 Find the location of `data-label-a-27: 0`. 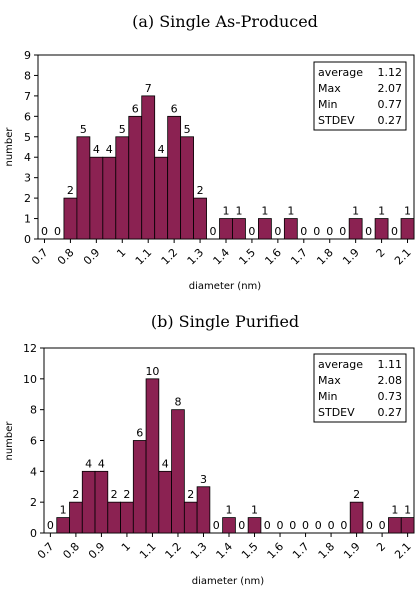

data-label-a-27: 0 is located at coordinates (394, 231).